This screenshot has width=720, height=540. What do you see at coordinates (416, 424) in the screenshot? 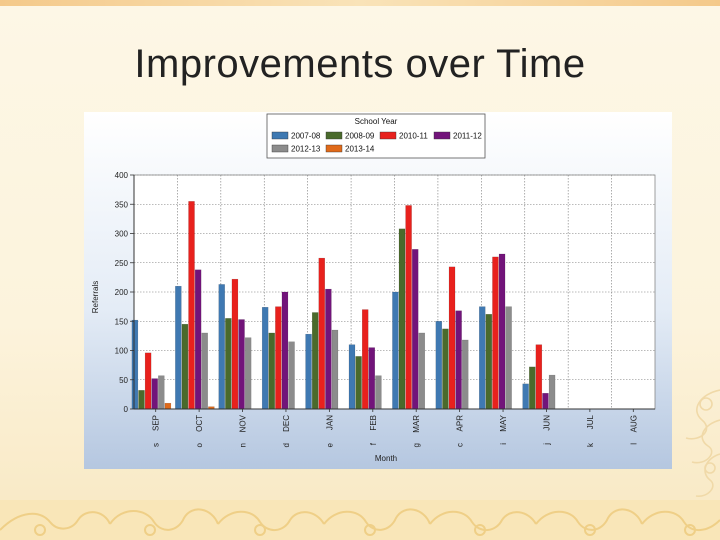
I see `x-tick-label: MAR` at bounding box center [416, 424].